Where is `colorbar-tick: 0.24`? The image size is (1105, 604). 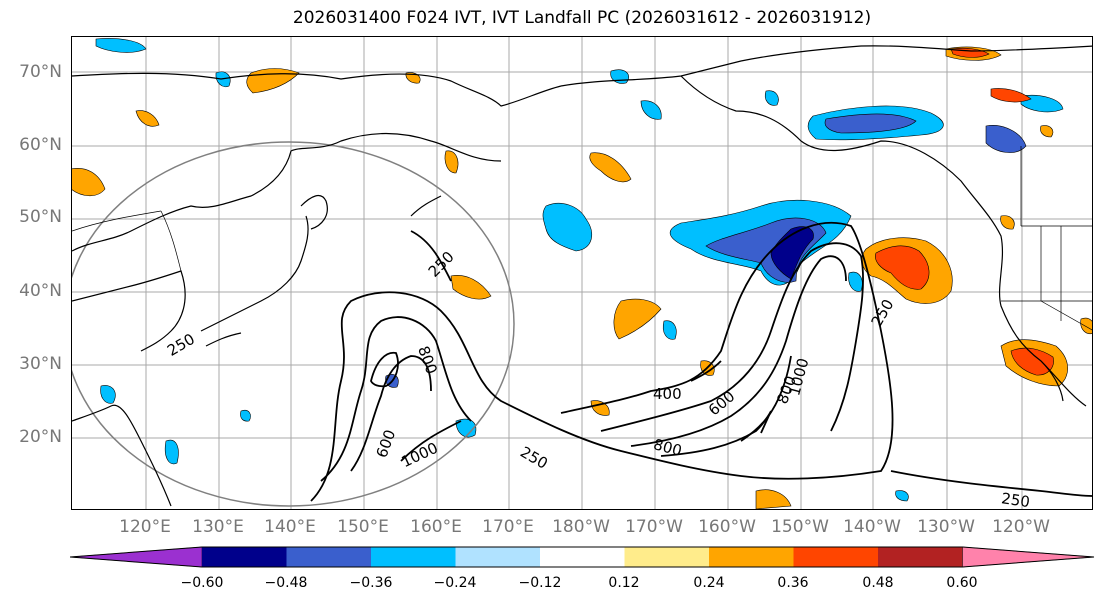
colorbar-tick: 0.24 is located at coordinates (709, 583).